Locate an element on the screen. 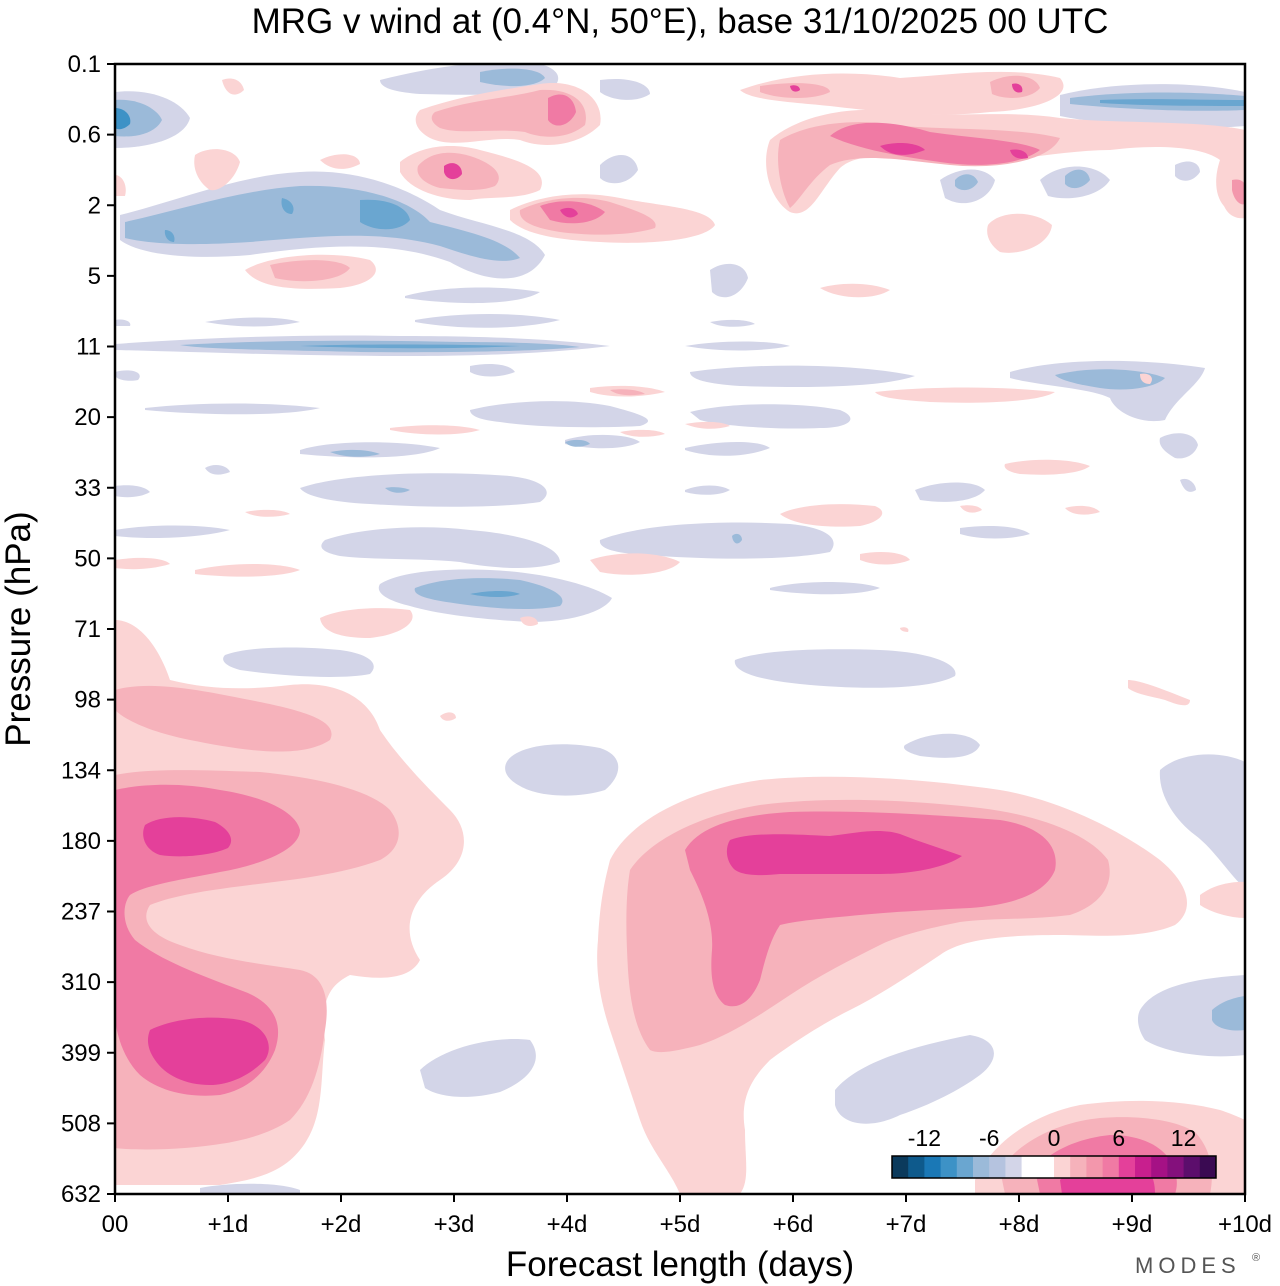  brand-logo: MODES ® is located at coordinates (1197, 1265).